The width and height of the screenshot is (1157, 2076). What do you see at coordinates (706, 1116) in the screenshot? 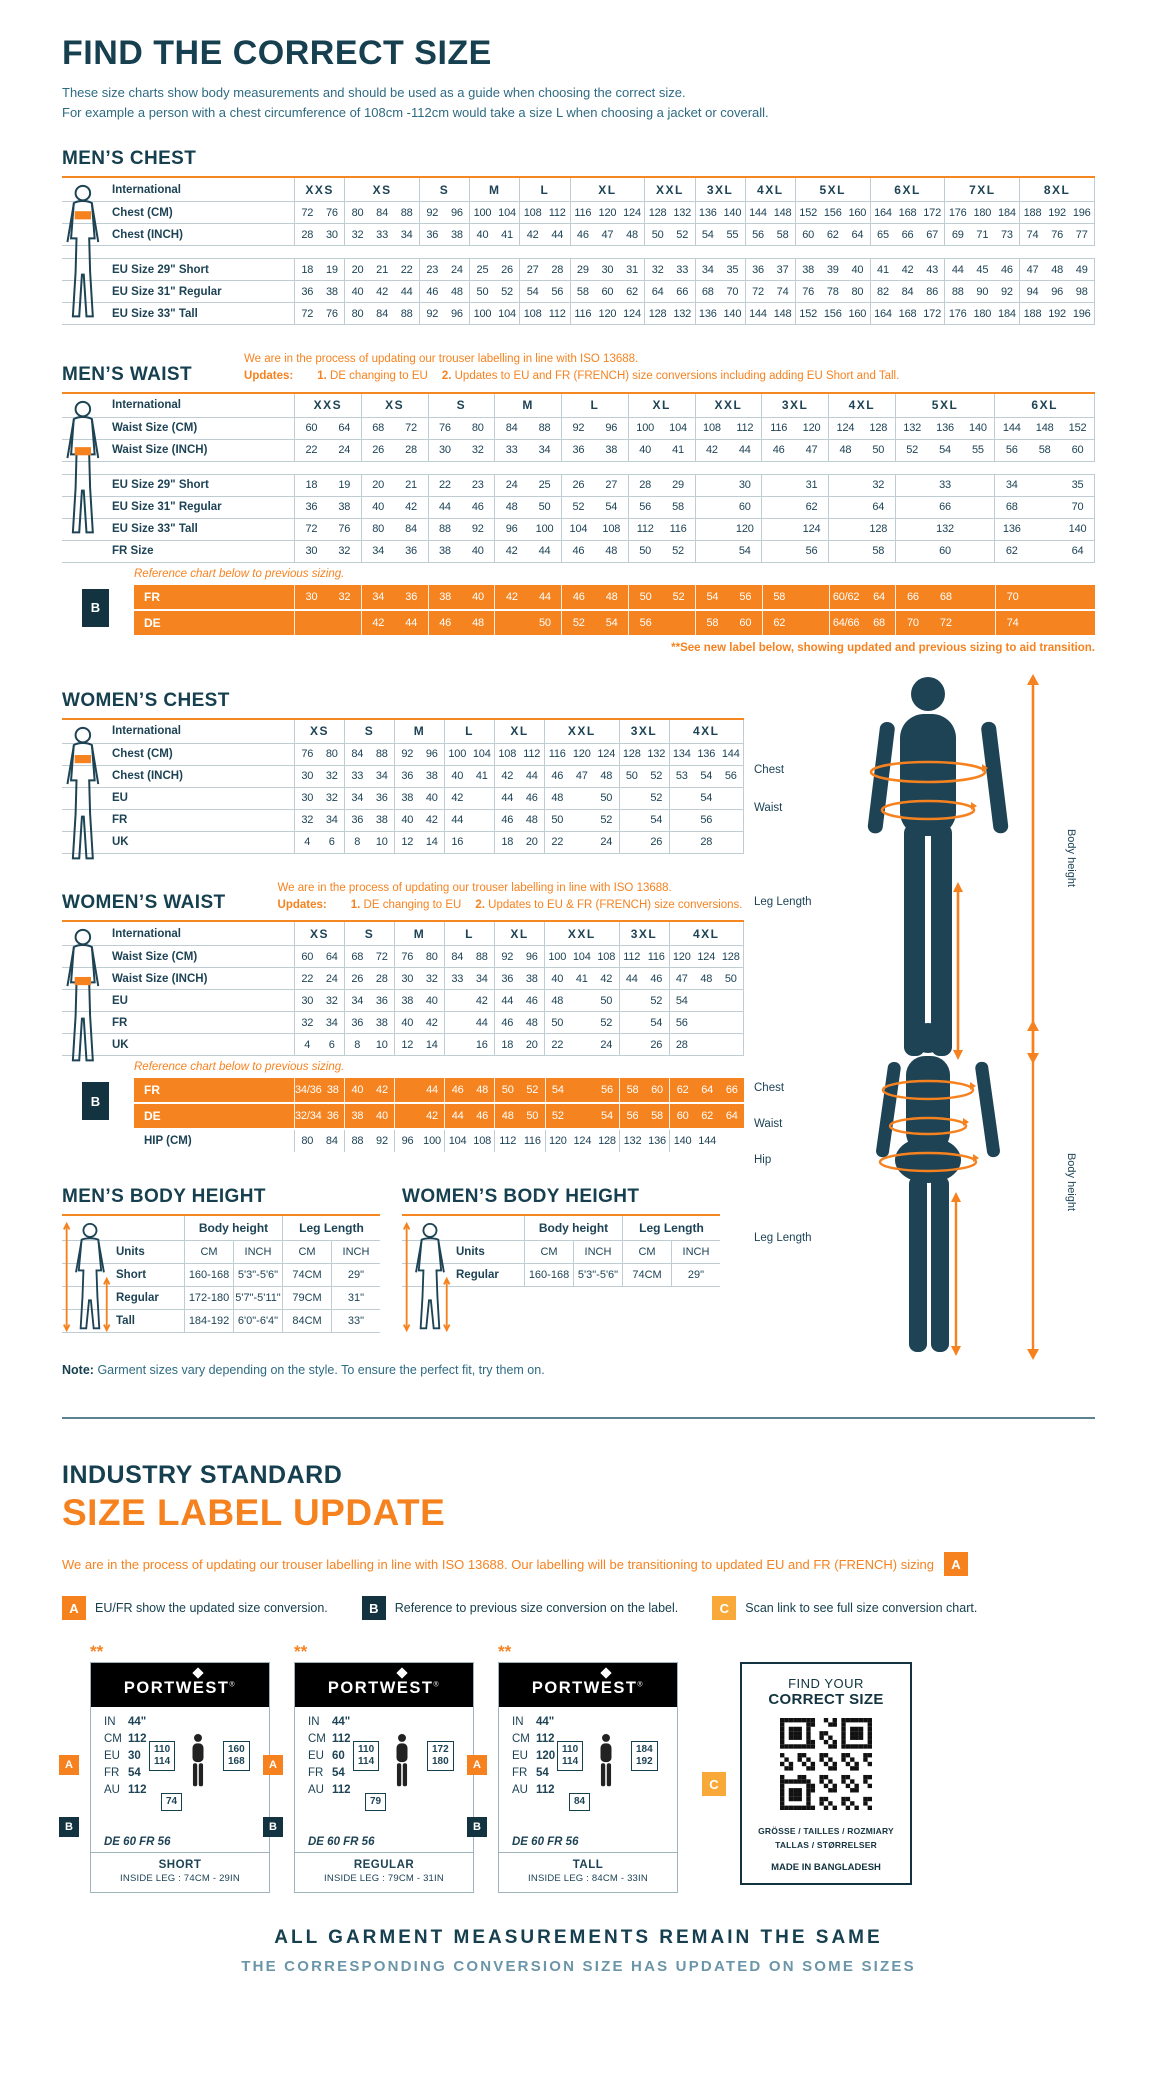
I see `size-cell: 60 62 64` at bounding box center [706, 1116].